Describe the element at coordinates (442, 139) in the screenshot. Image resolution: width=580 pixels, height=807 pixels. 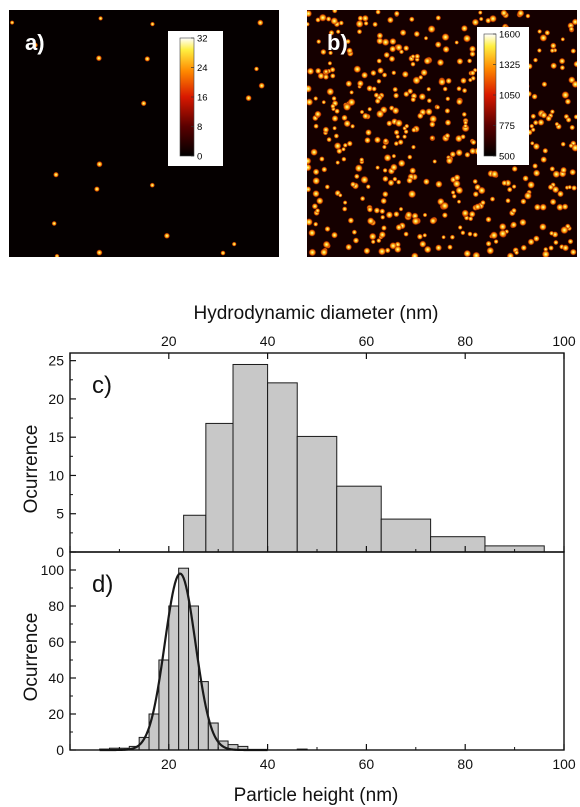
I see `afm-image-b: b) 1600 1325 1050 775 500` at that location.